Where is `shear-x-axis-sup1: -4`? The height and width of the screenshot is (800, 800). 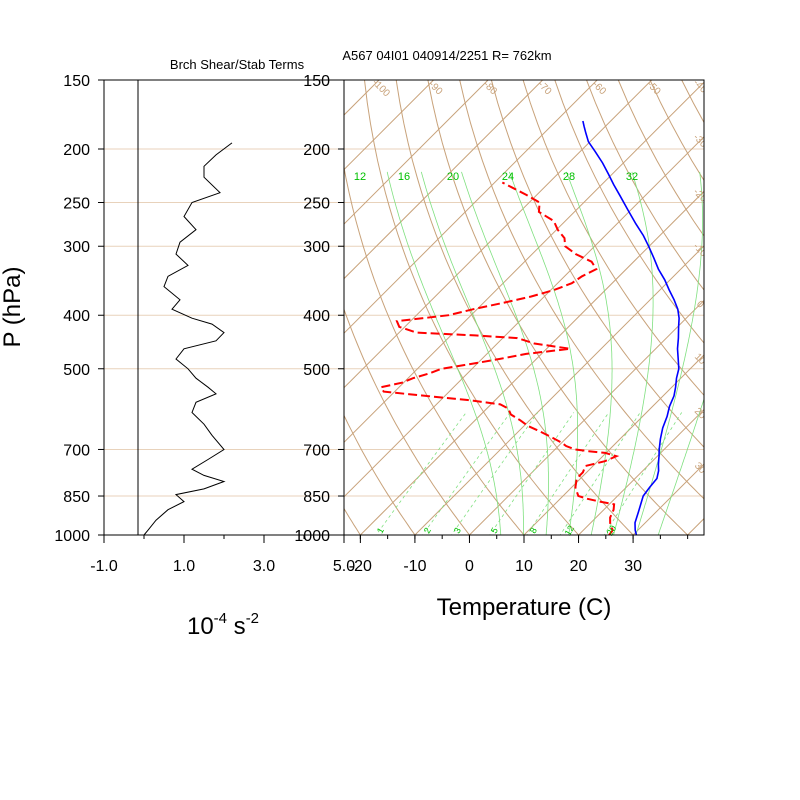 shear-x-axis-sup1: -4 is located at coordinates (220, 618).